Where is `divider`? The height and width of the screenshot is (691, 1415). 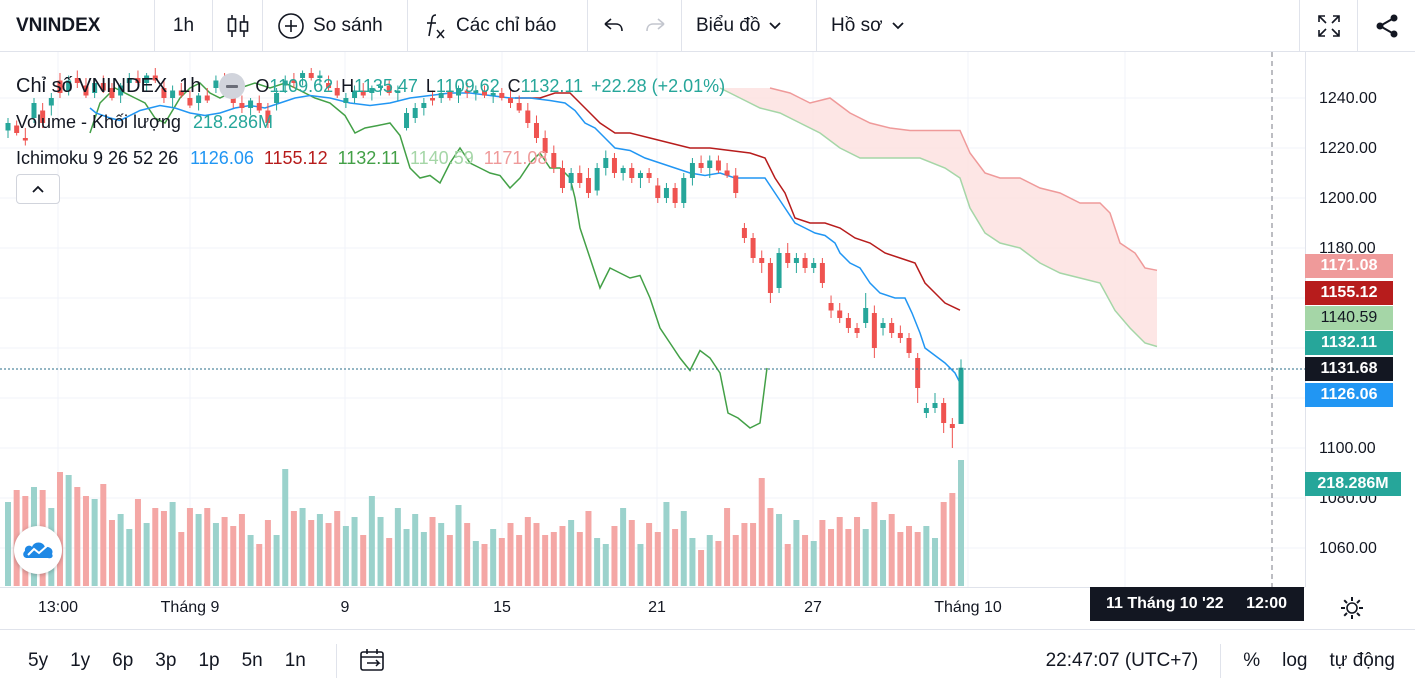 divider is located at coordinates (336, 660).